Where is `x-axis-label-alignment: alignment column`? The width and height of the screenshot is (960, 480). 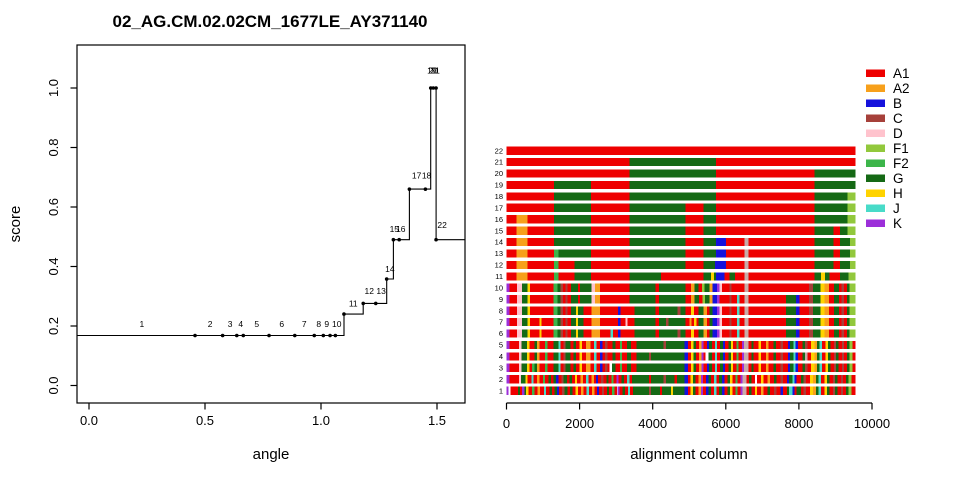 x-axis-label-alignment: alignment column is located at coordinates (689, 454).